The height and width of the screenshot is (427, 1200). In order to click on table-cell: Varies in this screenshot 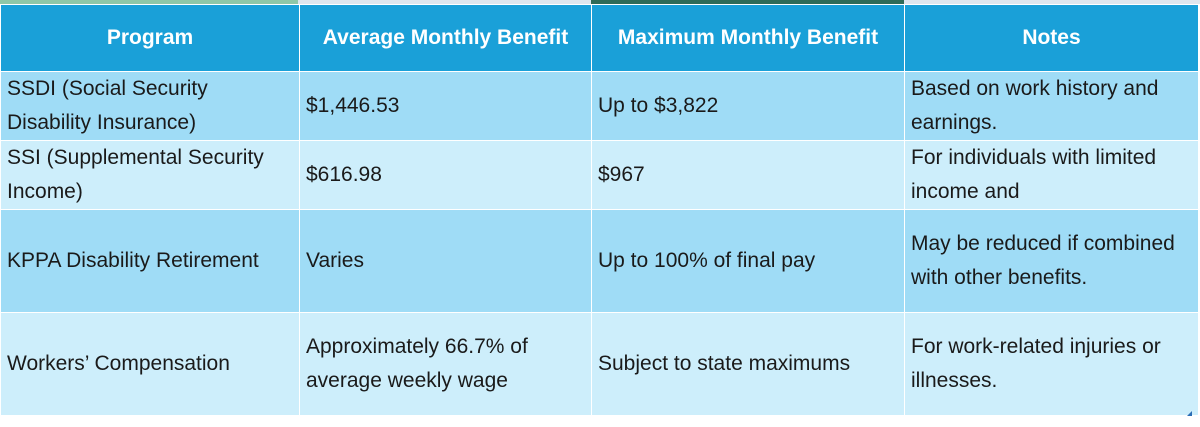, I will do `click(445, 261)`.